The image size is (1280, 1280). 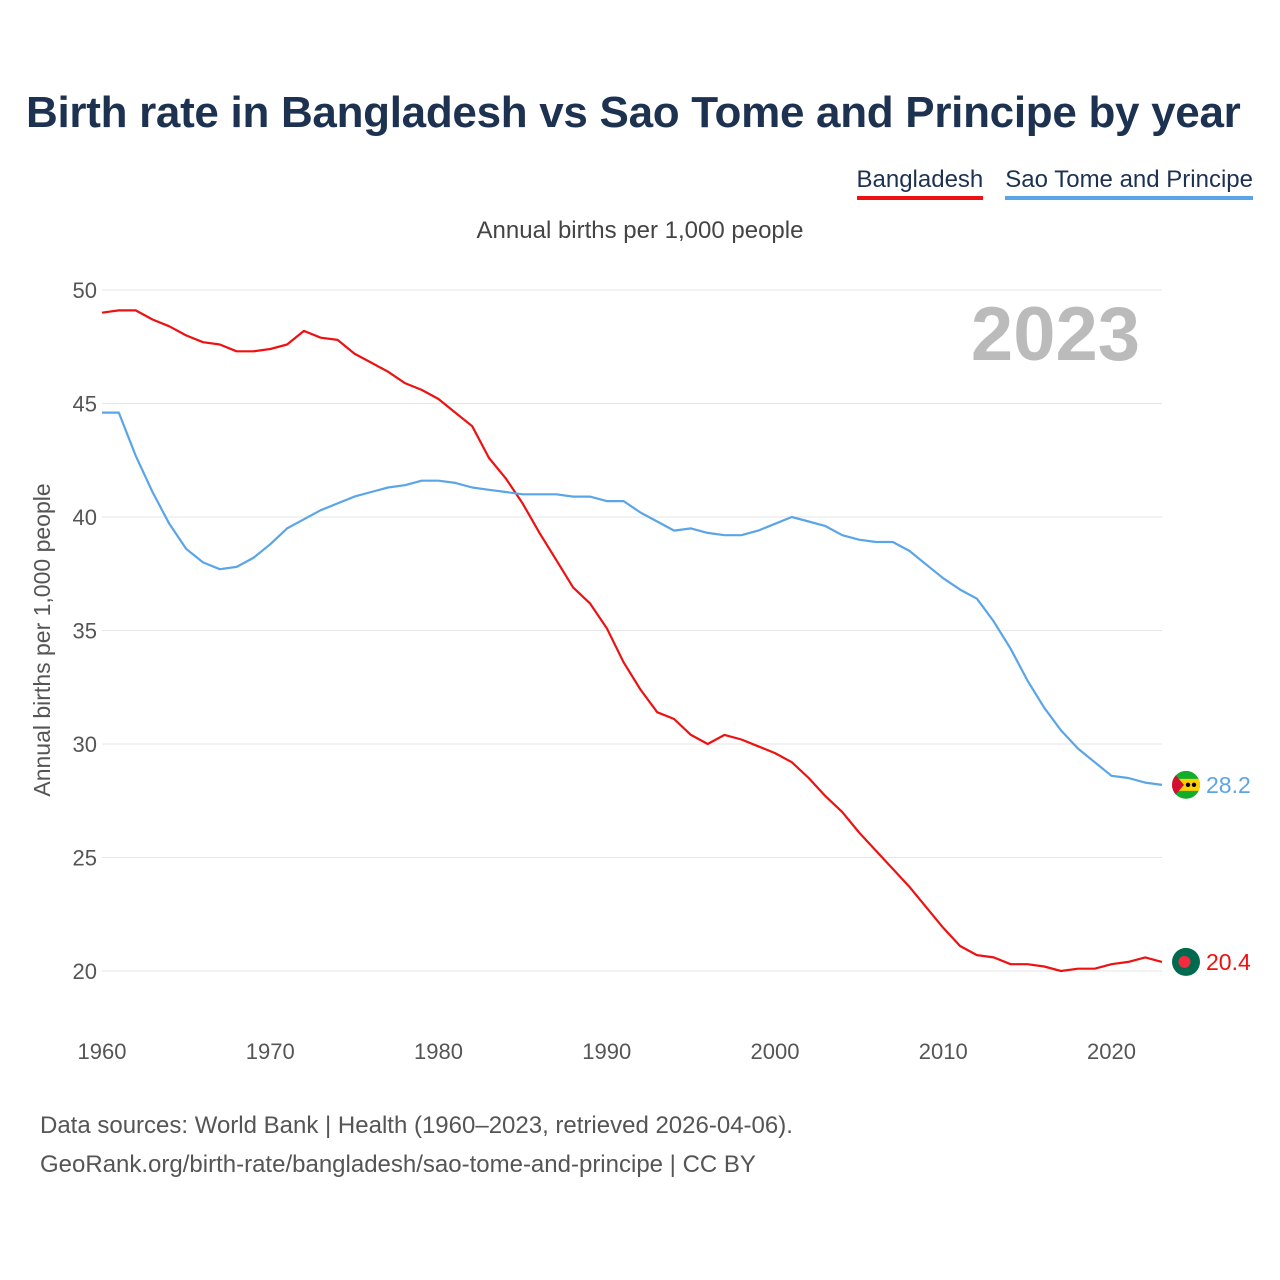 What do you see at coordinates (270, 1051) in the screenshot?
I see `x-tick-label: 1970` at bounding box center [270, 1051].